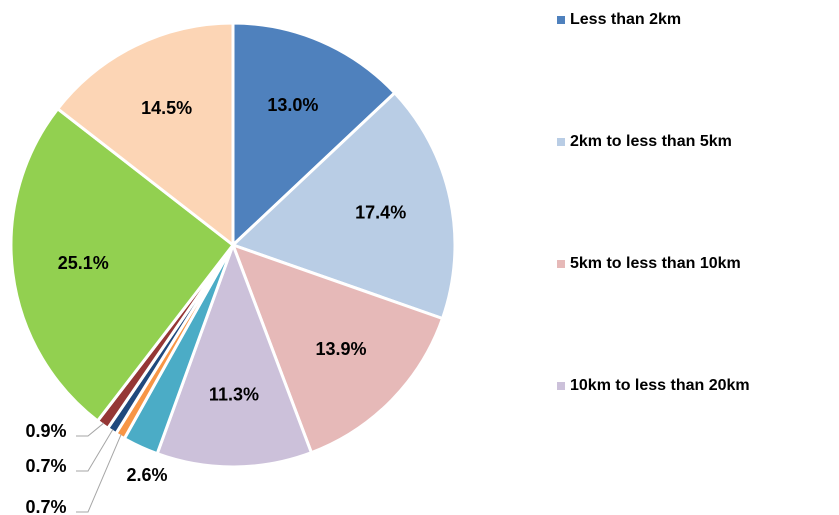  What do you see at coordinates (166, 108) in the screenshot?
I see `data-label: 14.5%` at bounding box center [166, 108].